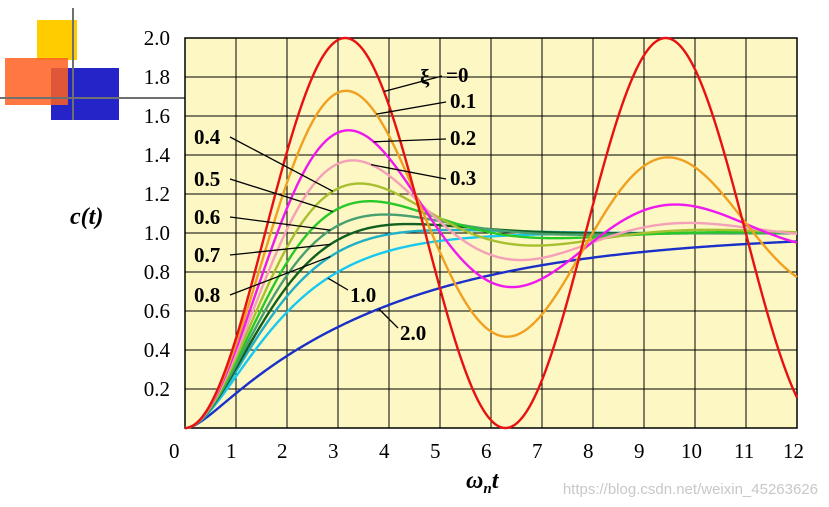 The image size is (829, 507). I want to click on curve-label: 0.6, so click(207, 217).